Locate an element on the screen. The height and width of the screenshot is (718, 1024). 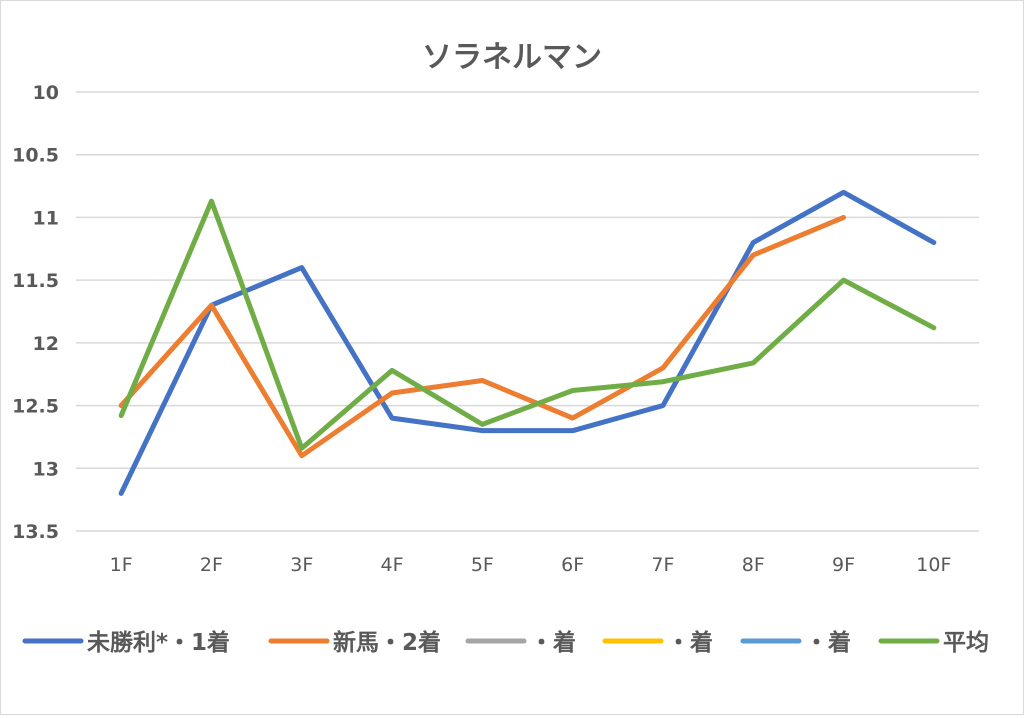
y-tick-label: 10 is located at coordinates (46, 93).